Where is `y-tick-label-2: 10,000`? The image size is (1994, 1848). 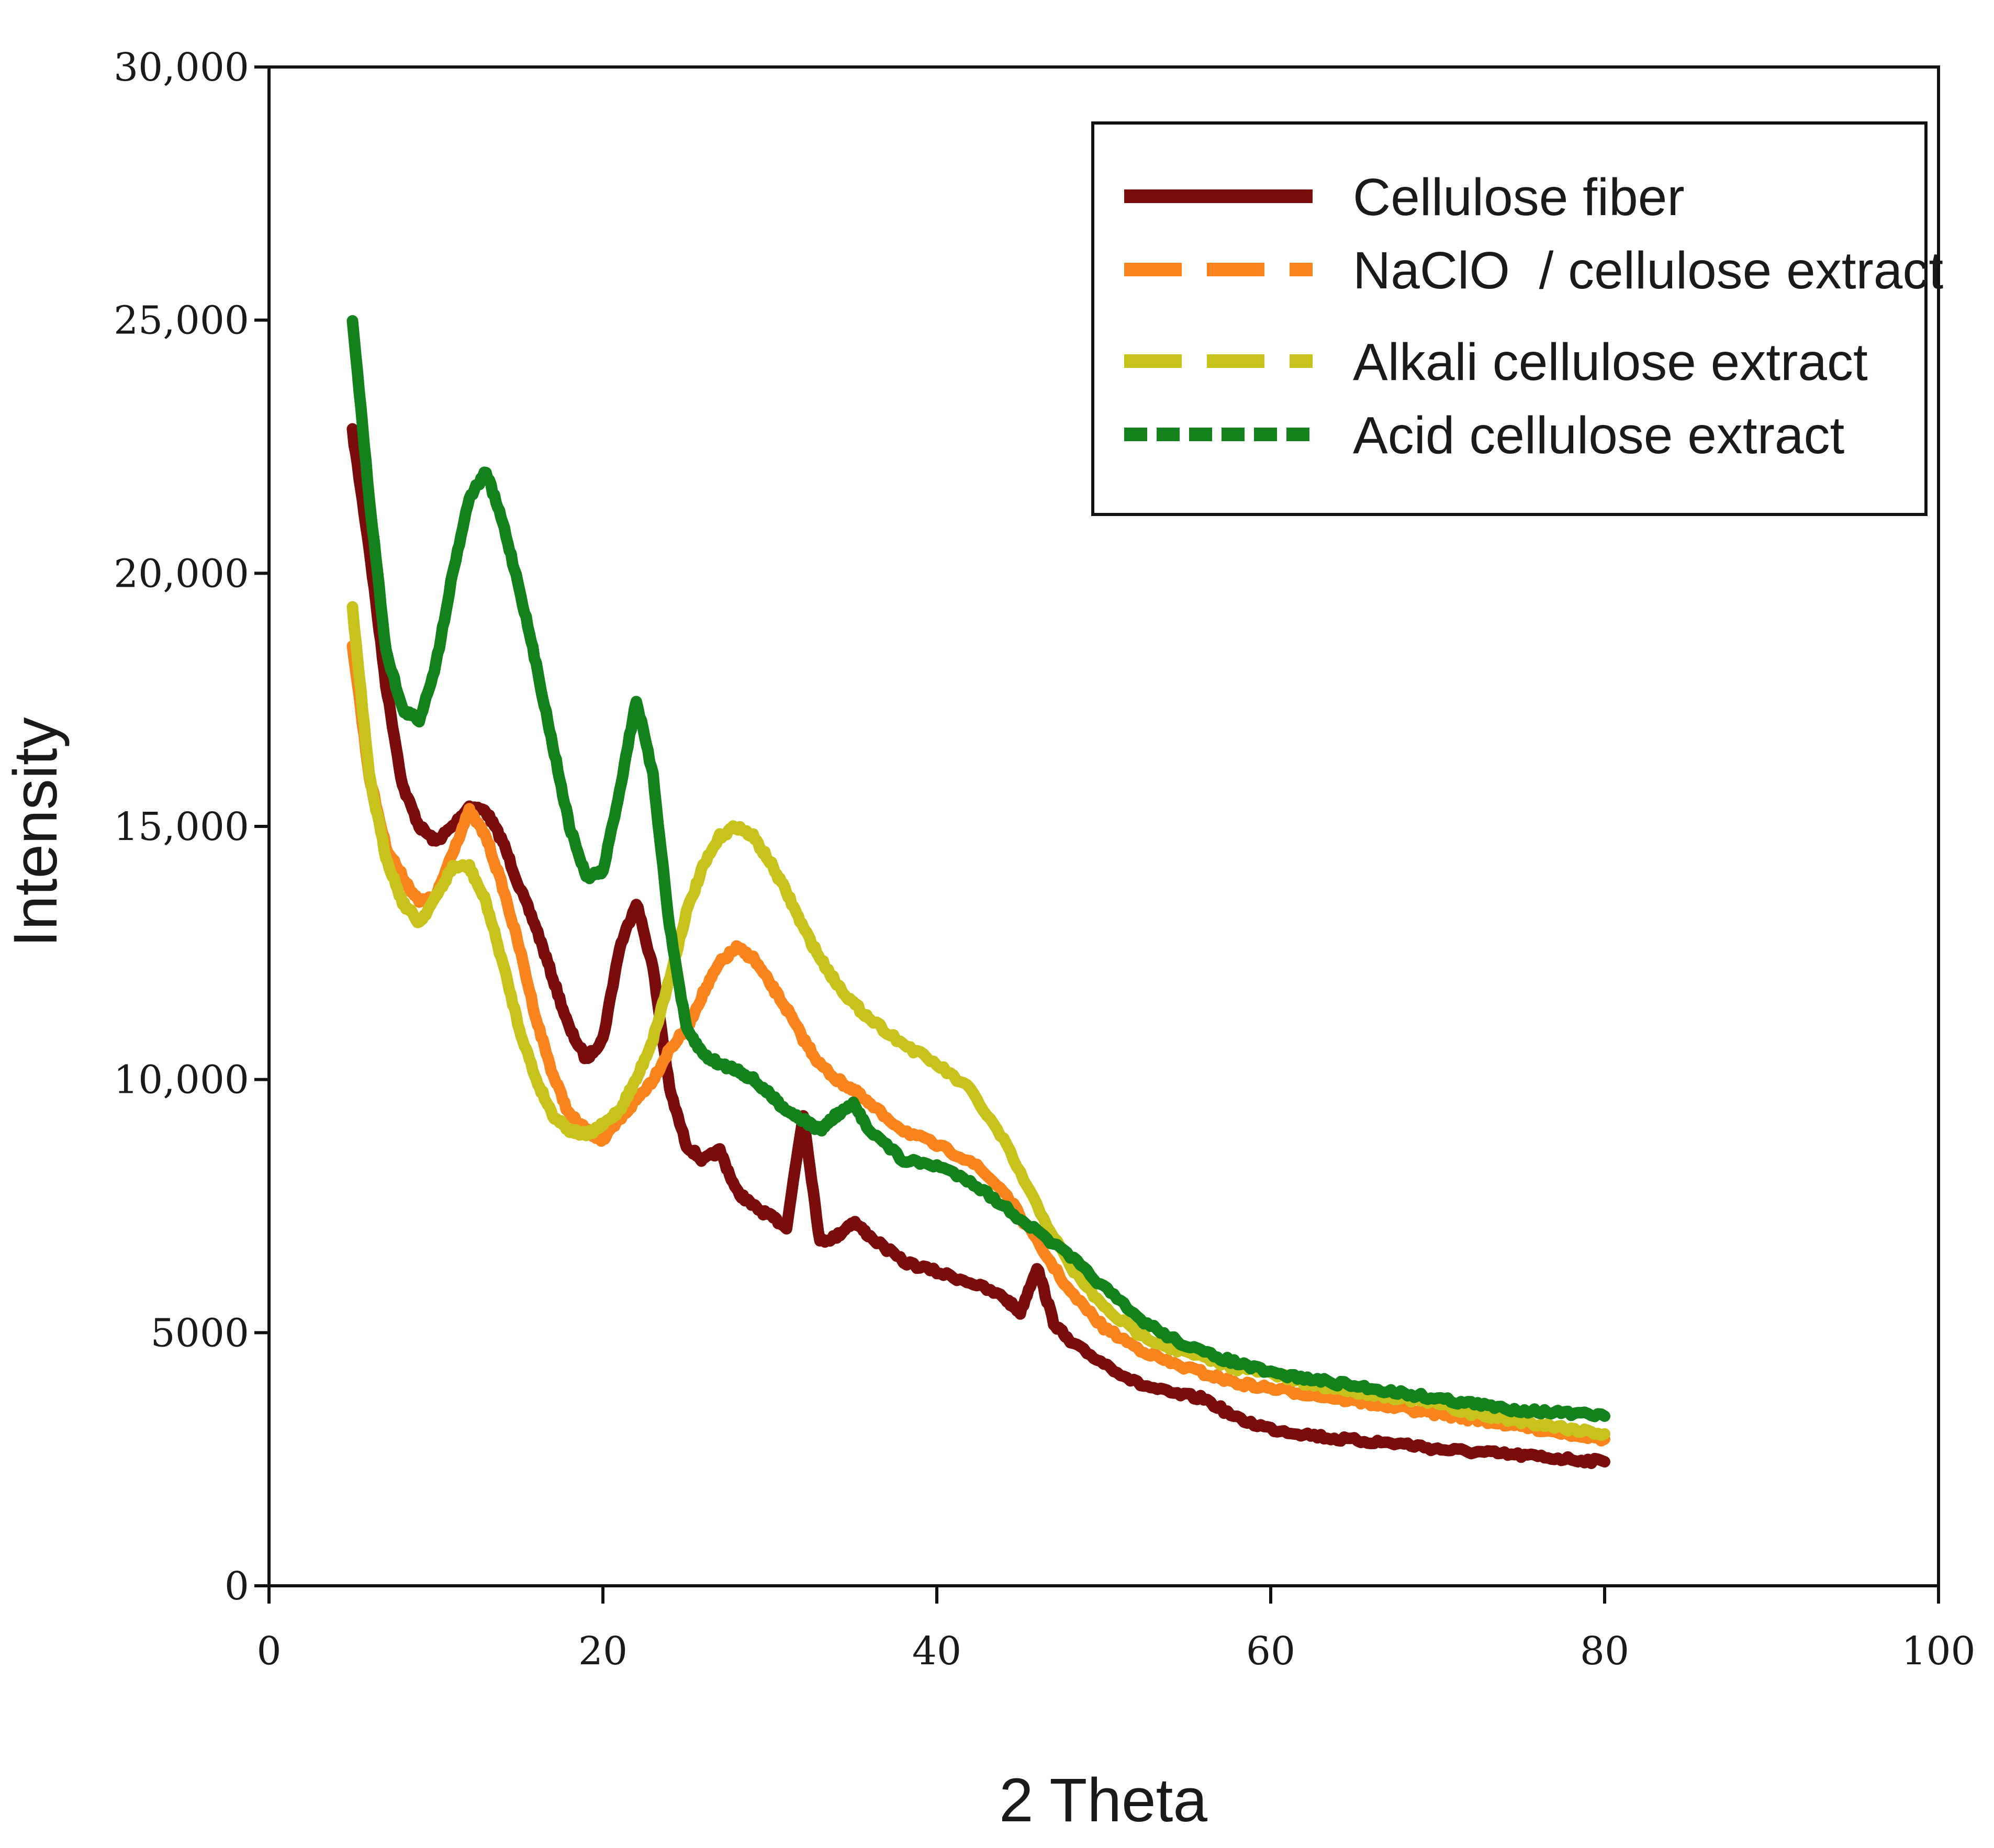
y-tick-label-2: 10,000 is located at coordinates (181, 1080).